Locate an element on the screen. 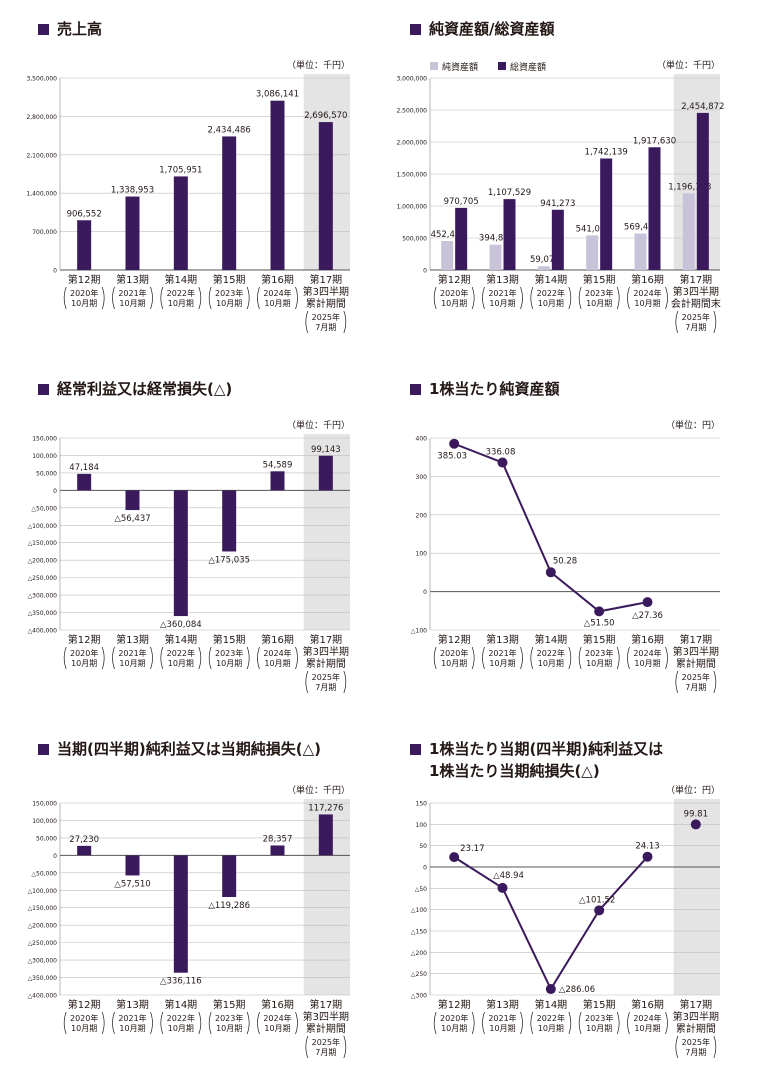  y-tick-label: 2,100,000 is located at coordinates (41, 155).